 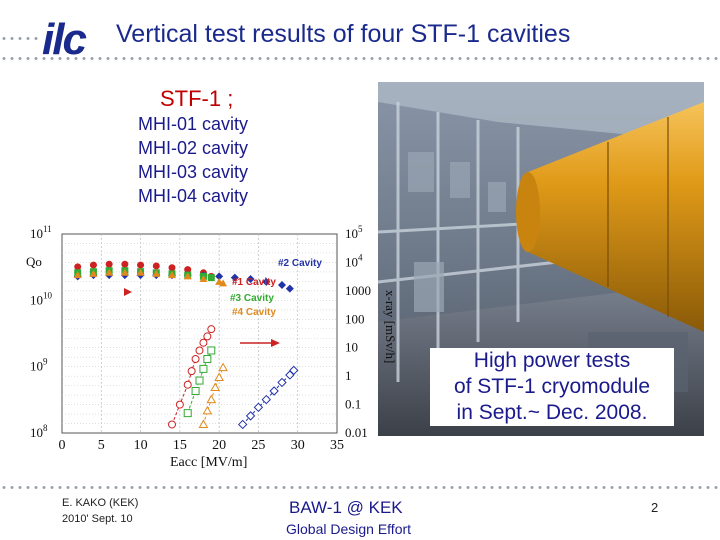 I want to click on legend-label: #1 Cavity, so click(x=254, y=282).